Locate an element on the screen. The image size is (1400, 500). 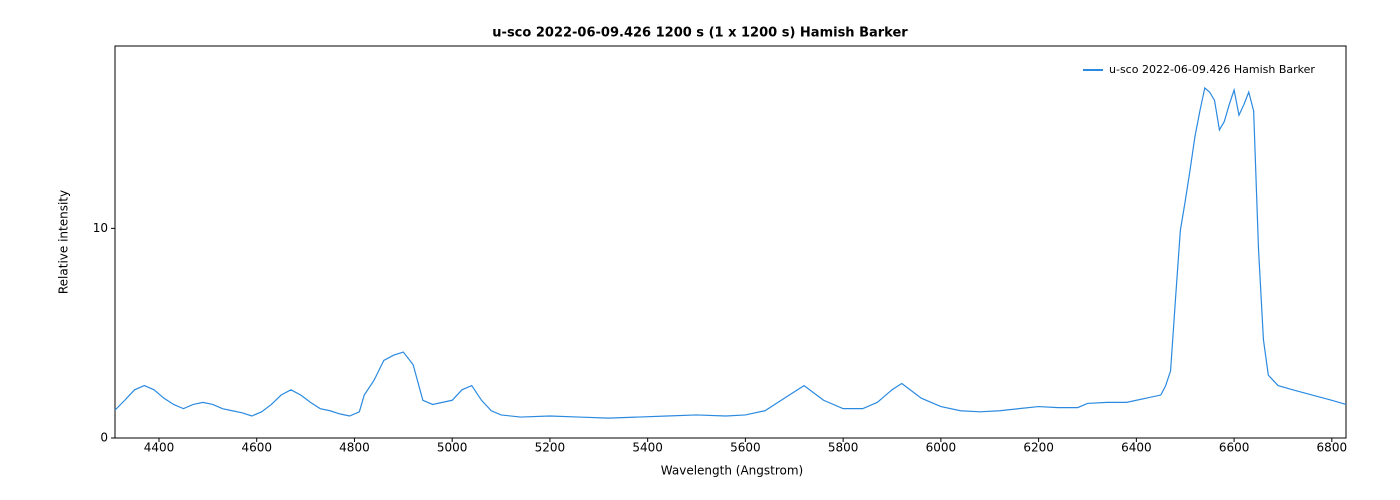
y-tick-label: 10 is located at coordinates (100, 228).